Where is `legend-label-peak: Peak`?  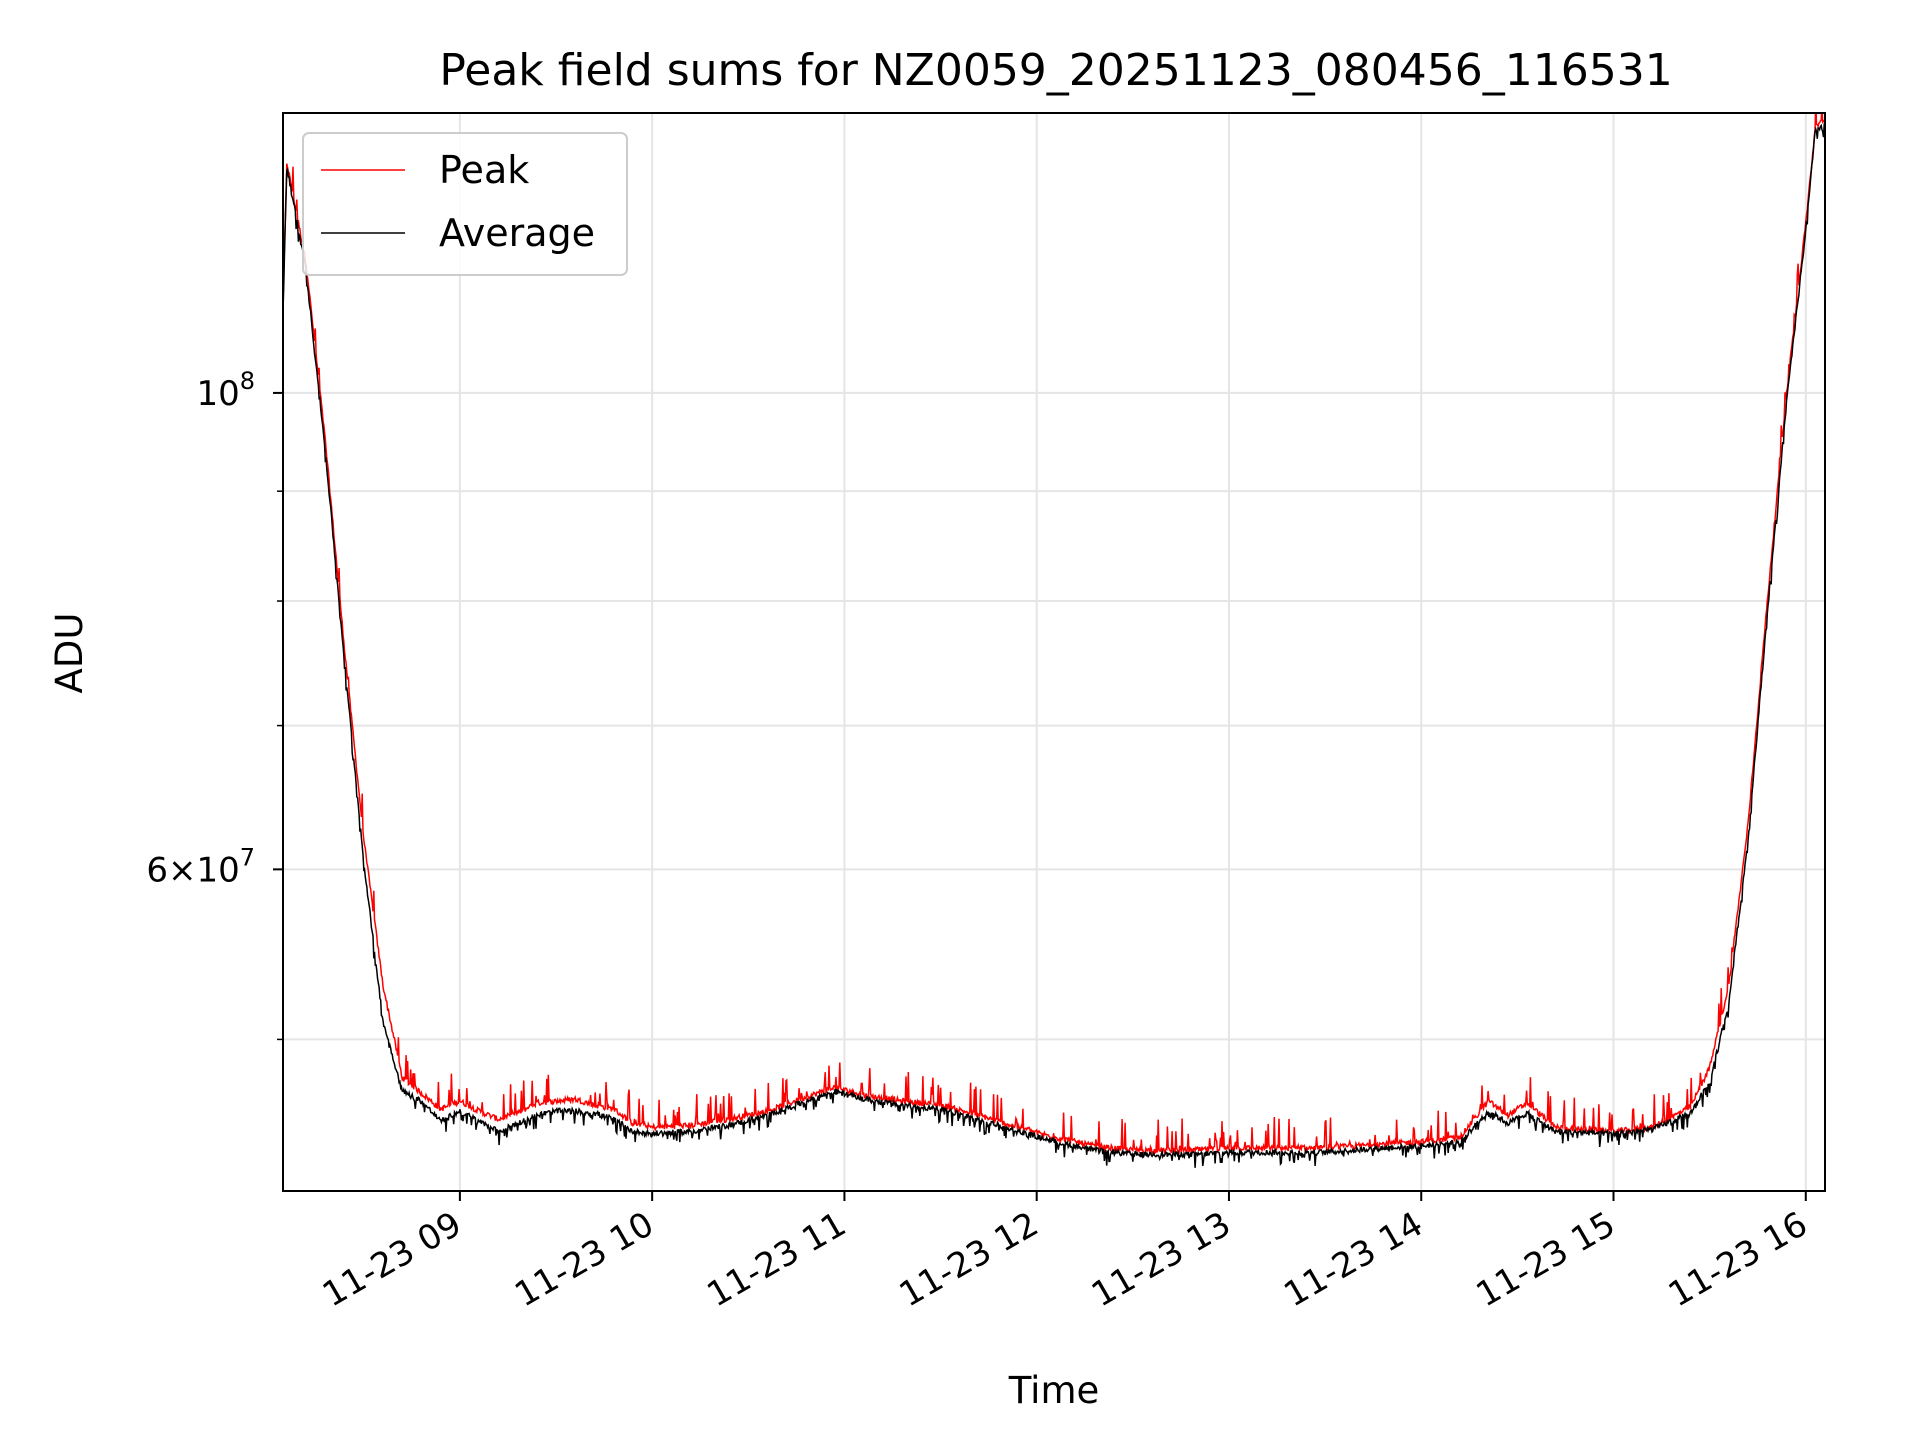
legend-label-peak: Peak is located at coordinates (484, 170).